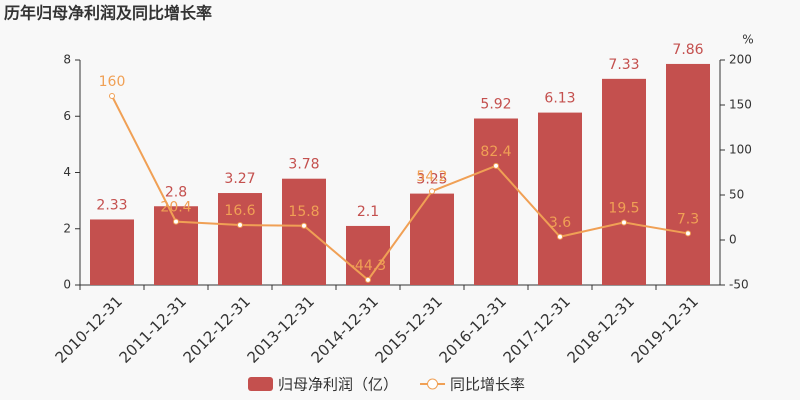 The width and height of the screenshot is (800, 400). I want to click on y2-tick-label: 200, so click(740, 60).